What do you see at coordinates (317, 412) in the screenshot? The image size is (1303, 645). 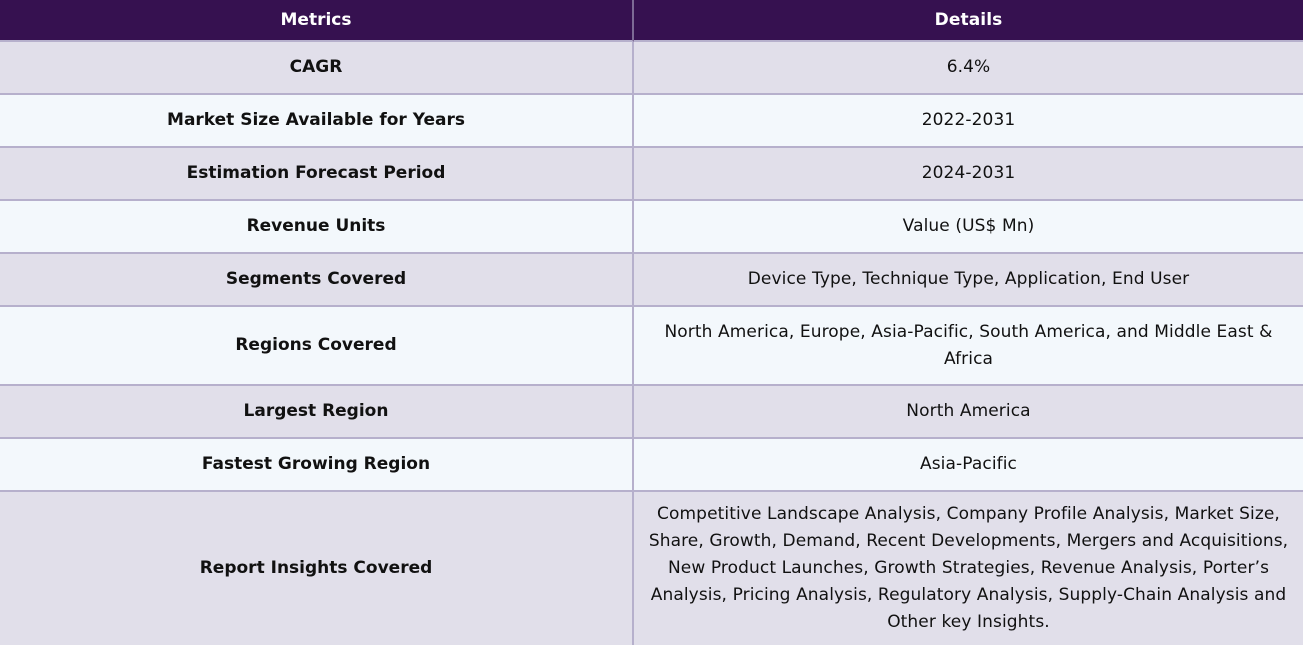 I see `row-largest-region-metric: Largest Region` at bounding box center [317, 412].